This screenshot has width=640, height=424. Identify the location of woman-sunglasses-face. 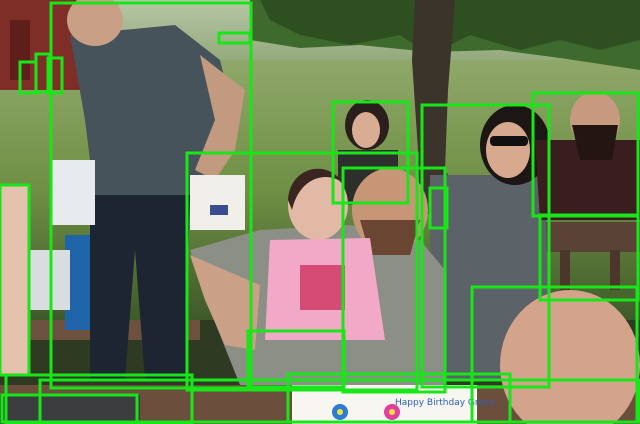
(508, 150).